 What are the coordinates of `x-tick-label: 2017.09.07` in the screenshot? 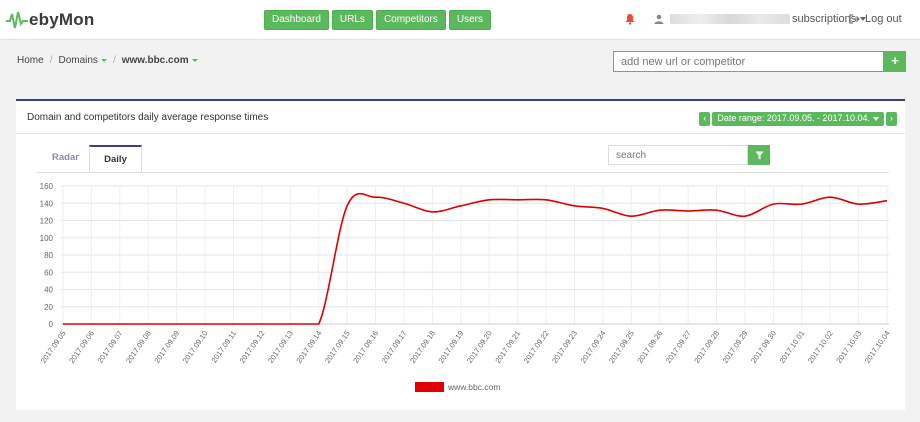 It's located at (110, 347).